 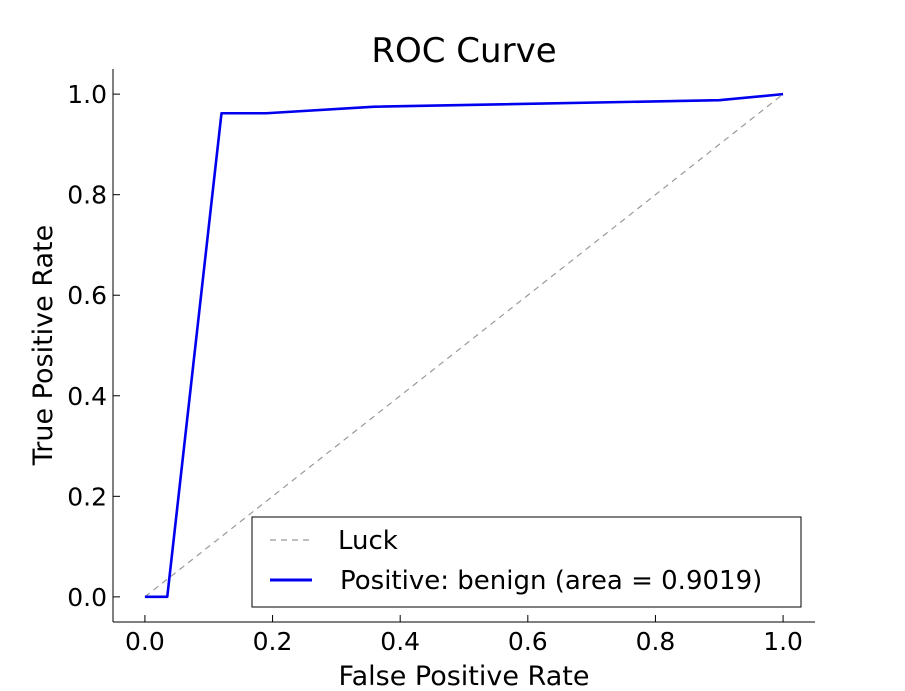 I want to click on x-axis-label: False Positive Rate, so click(x=464, y=676).